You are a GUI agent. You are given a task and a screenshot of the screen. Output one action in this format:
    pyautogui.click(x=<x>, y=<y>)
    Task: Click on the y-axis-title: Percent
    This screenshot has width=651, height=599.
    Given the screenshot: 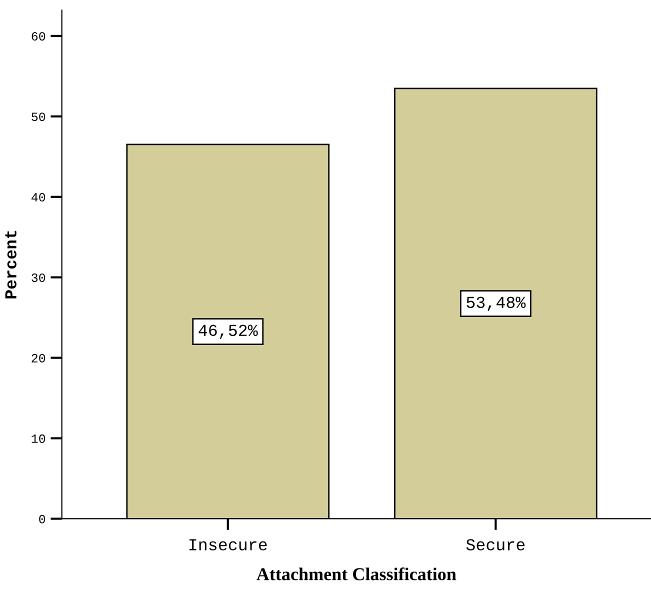 What is the action you would take?
    pyautogui.click(x=10, y=264)
    